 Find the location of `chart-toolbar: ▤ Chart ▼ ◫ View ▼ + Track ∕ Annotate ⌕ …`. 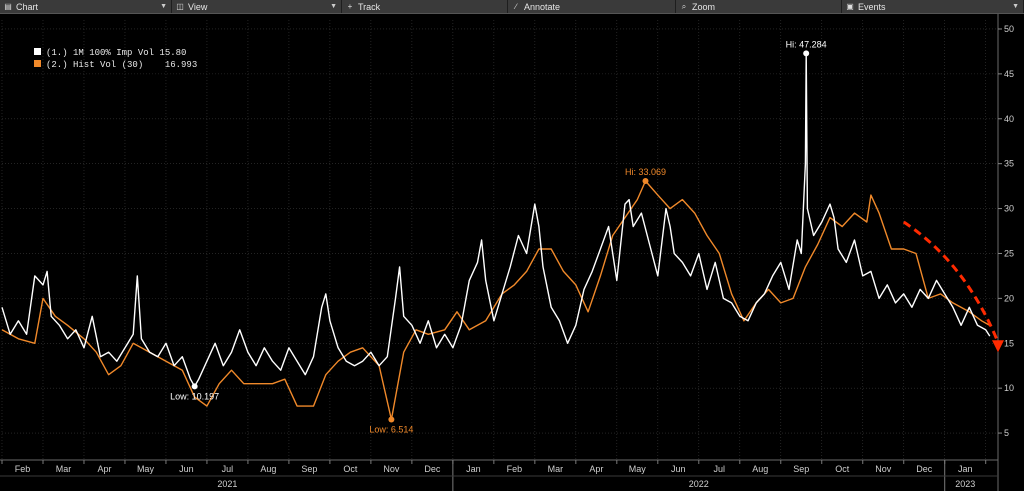

chart-toolbar: ▤ Chart ▼ ◫ View ▼ + Track ∕ Annotate ⌕ … is located at coordinates (512, 7).